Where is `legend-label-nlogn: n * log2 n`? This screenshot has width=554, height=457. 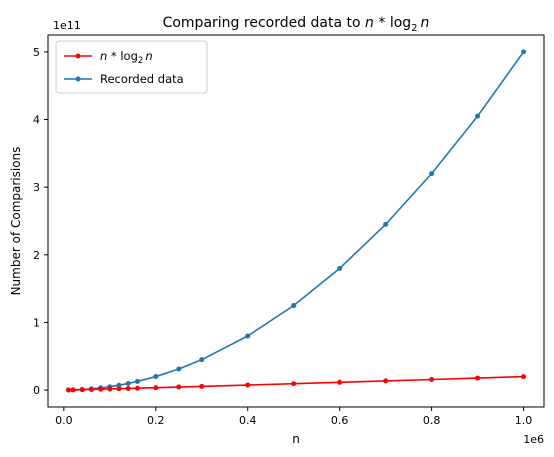
legend-label-nlogn: n * log2 n is located at coordinates (126, 57).